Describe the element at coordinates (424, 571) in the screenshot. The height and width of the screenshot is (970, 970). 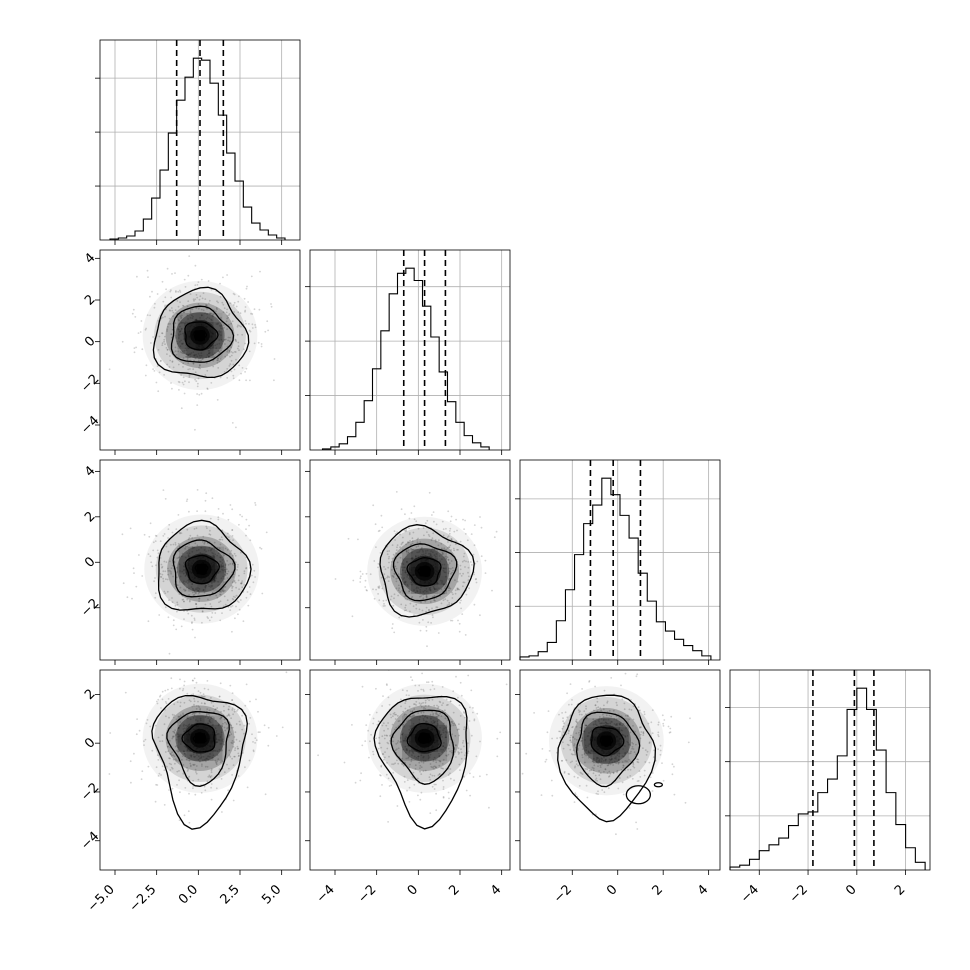
I see `density-peak` at that location.